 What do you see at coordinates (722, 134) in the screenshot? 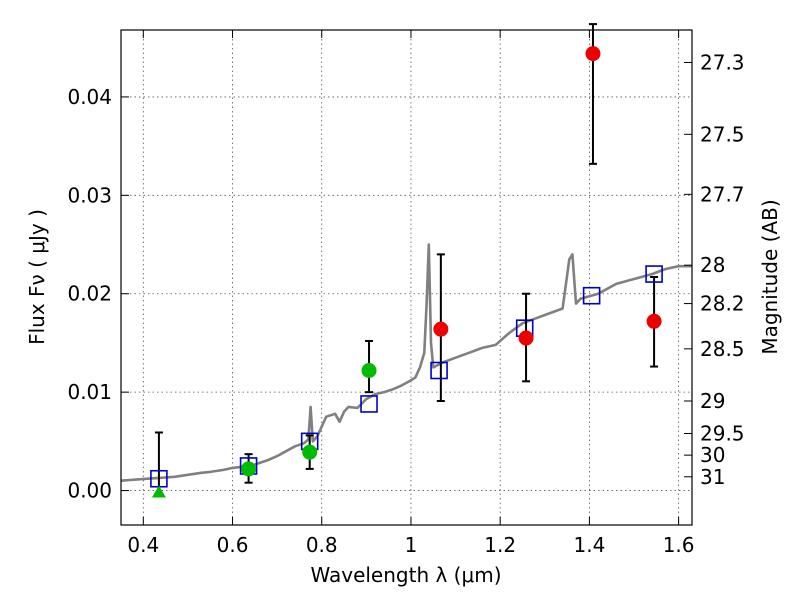
I see `y2-tick-label: 27.5` at bounding box center [722, 134].